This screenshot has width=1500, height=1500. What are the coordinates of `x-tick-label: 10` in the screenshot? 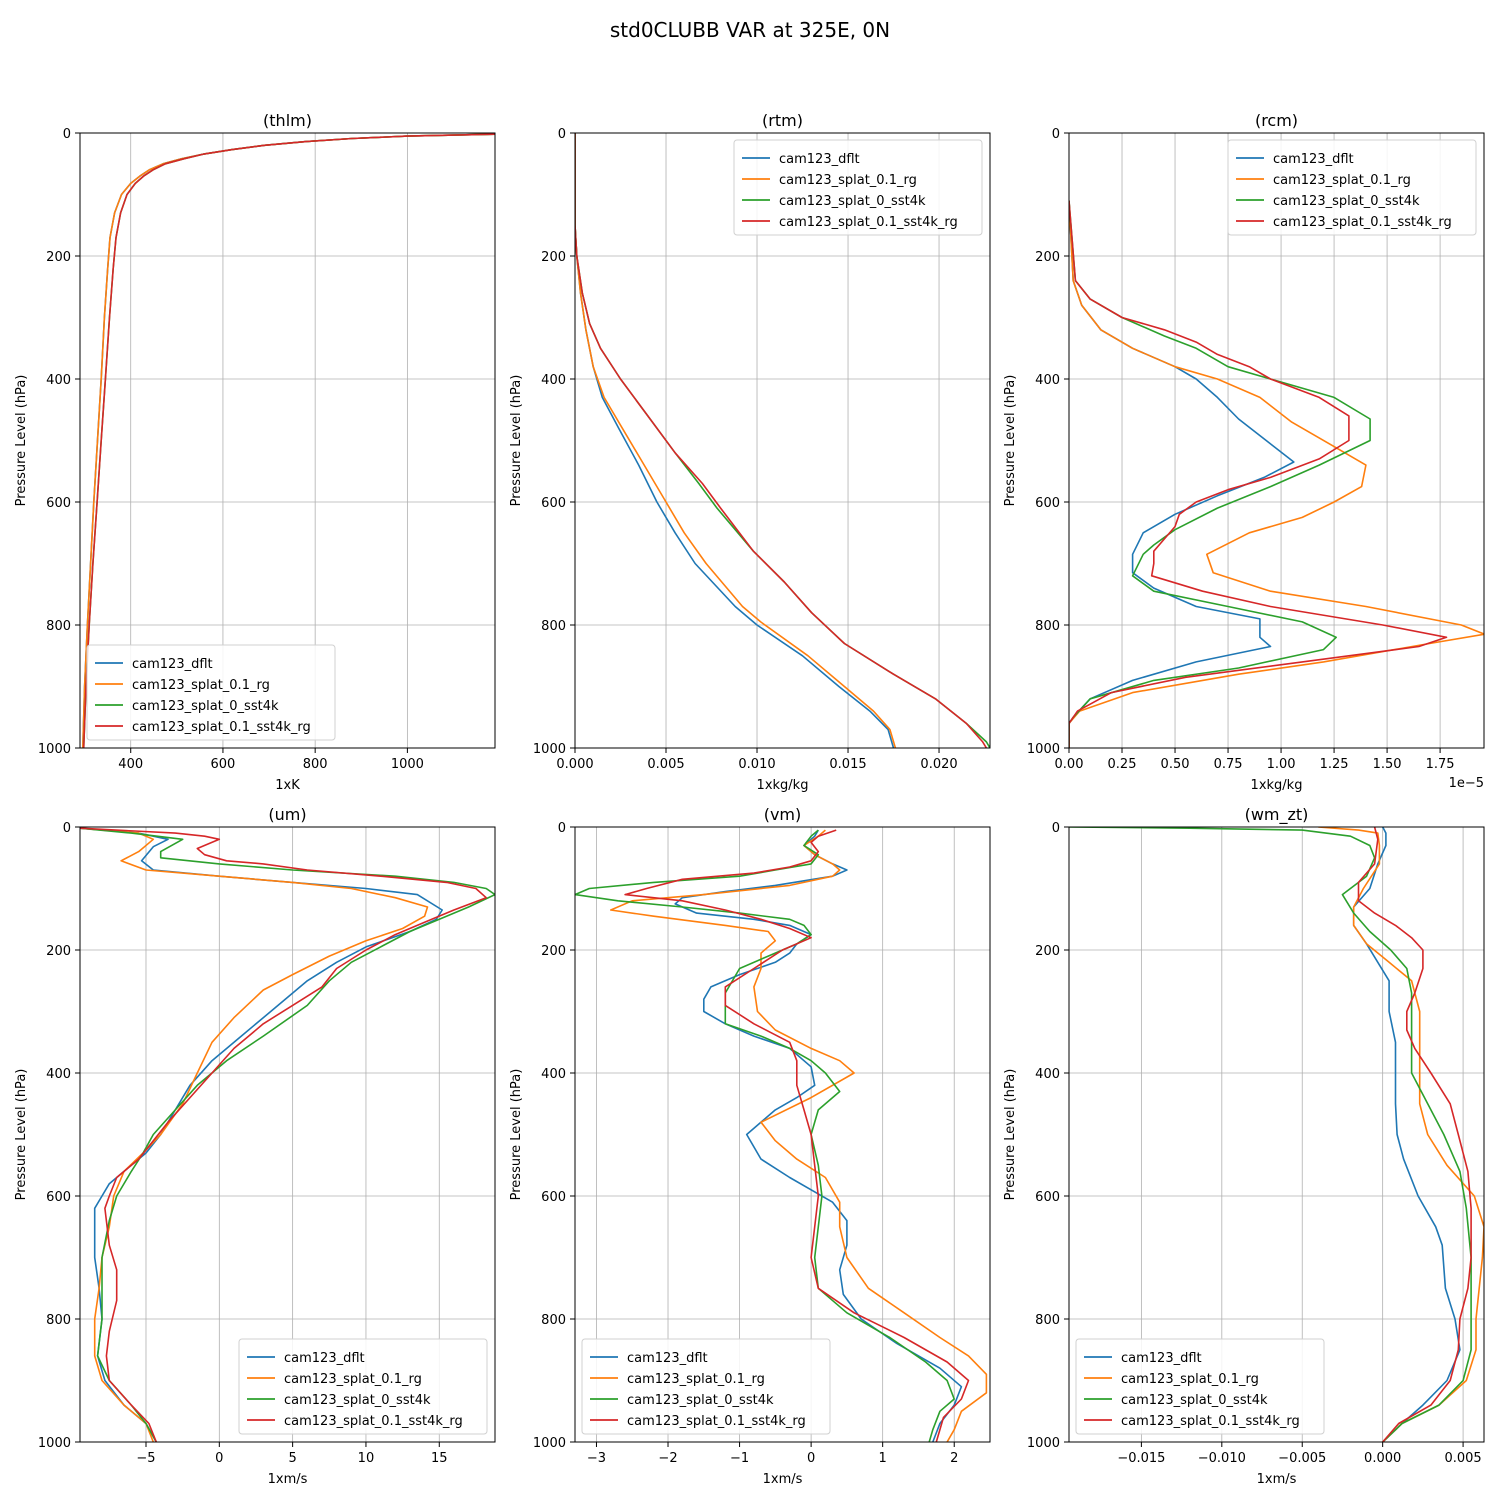 It's located at (366, 1458).